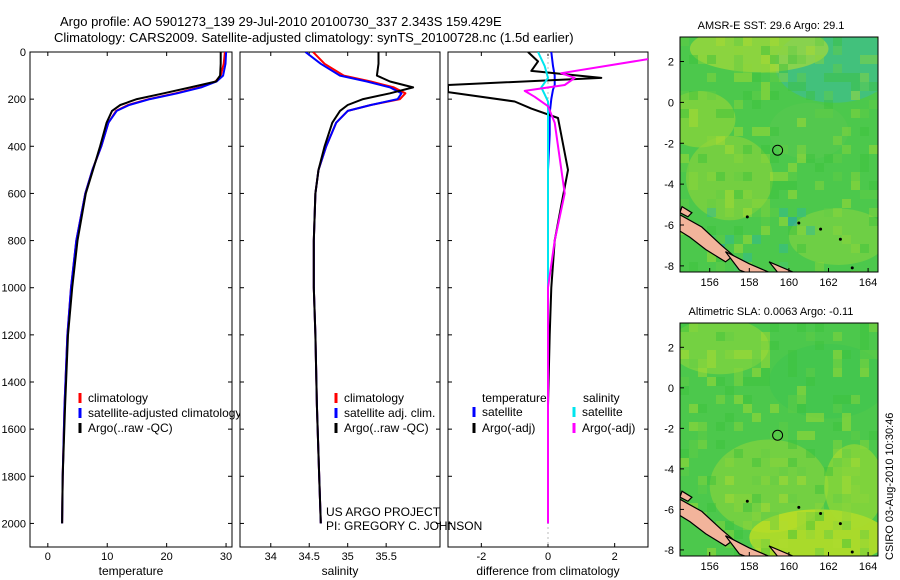 The image size is (900, 580). I want to click on difference-legend-label: Argo(-adj), so click(608, 428).